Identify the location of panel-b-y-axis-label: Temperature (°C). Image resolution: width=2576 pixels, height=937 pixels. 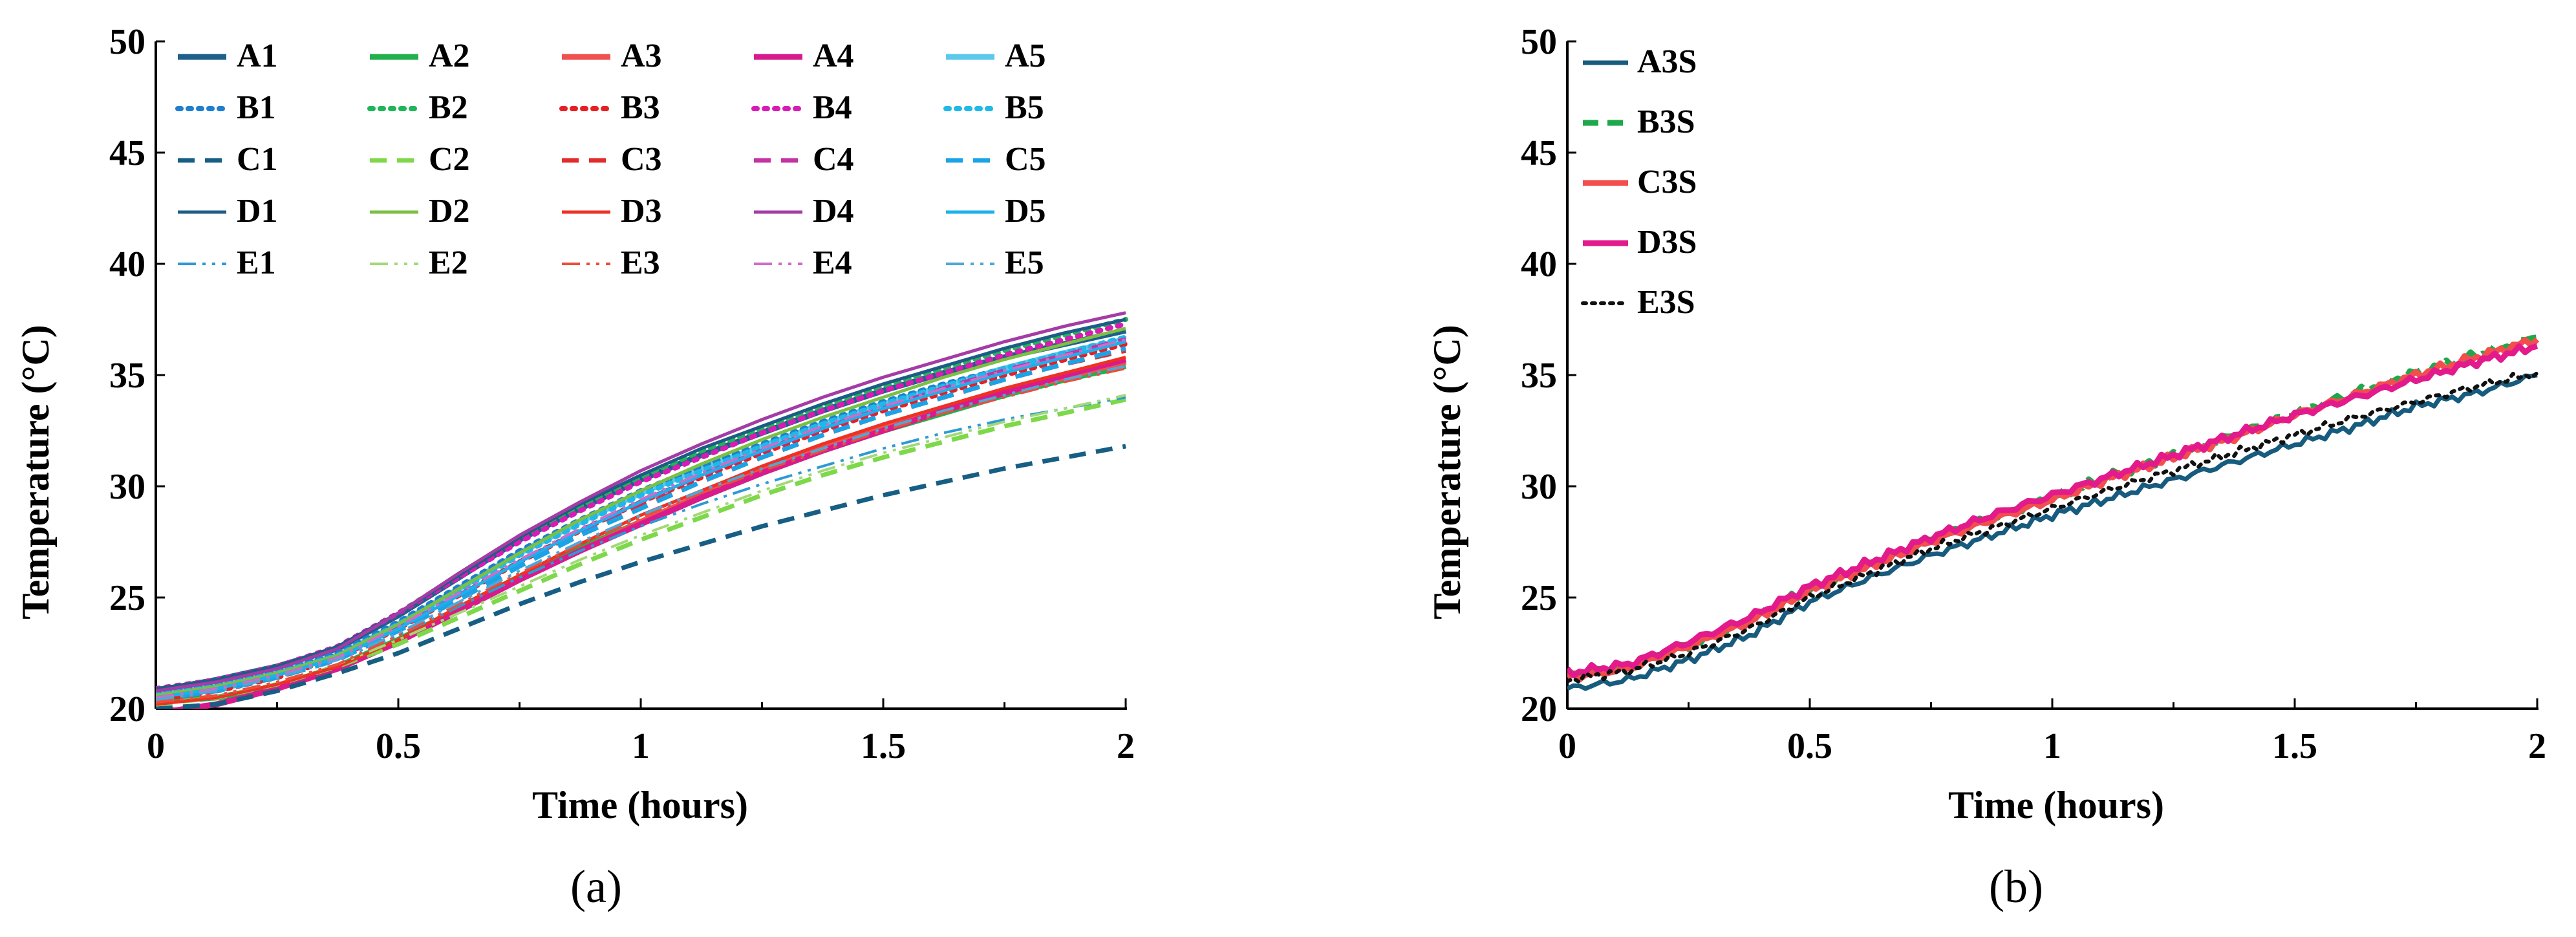
(1447, 472).